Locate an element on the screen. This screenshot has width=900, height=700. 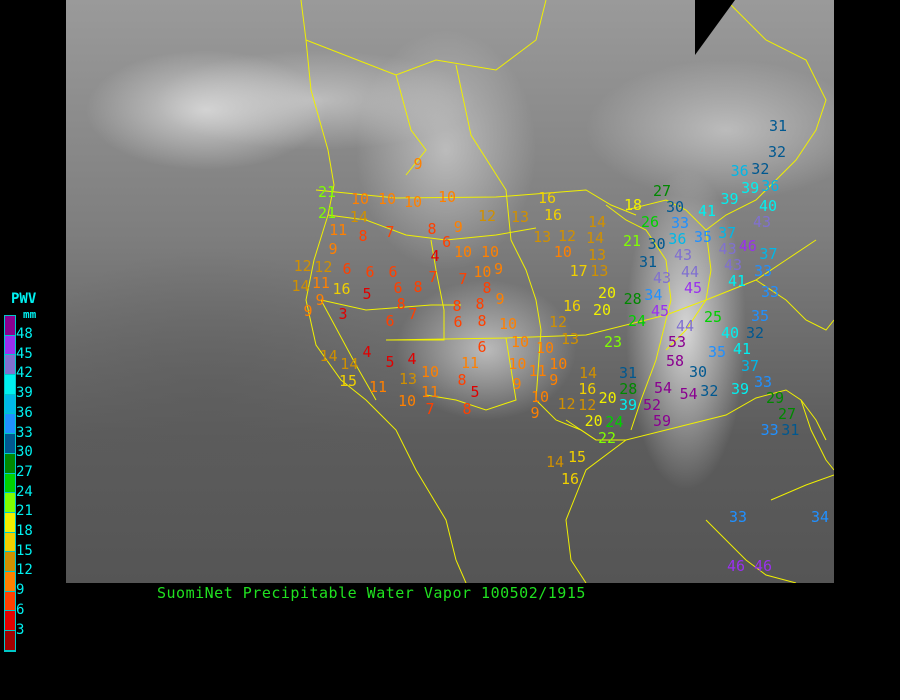
station-pwv-value: 17 is located at coordinates (578, 271).